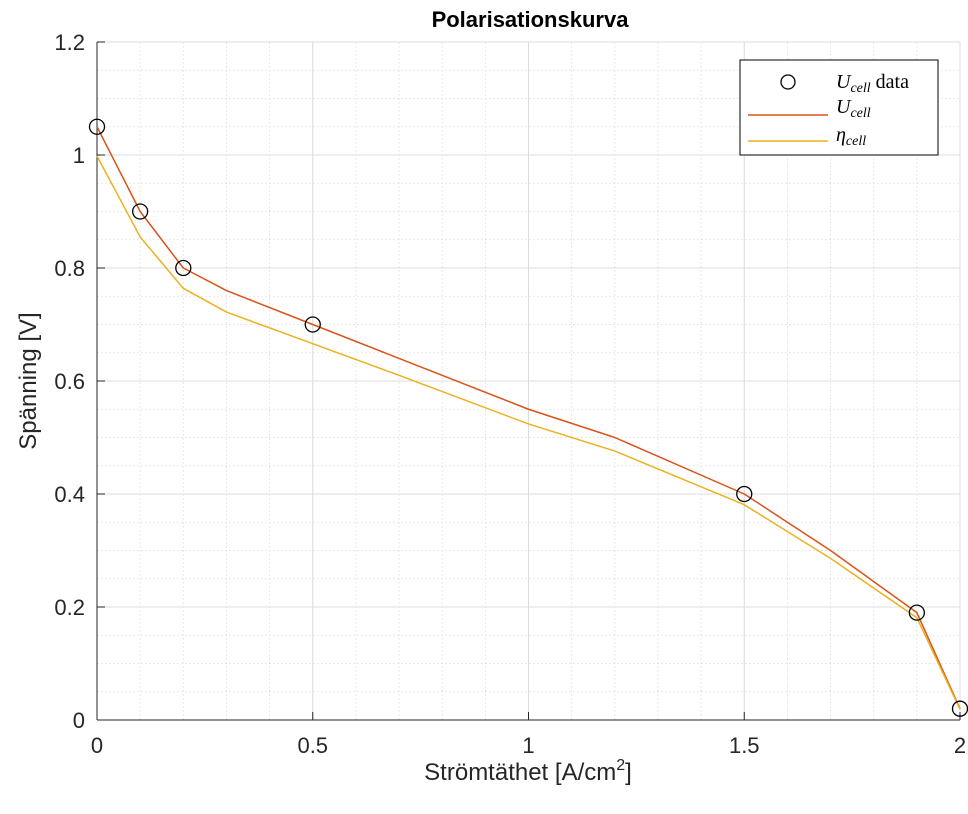 Image resolution: width=968 pixels, height=814 pixels. Describe the element at coordinates (528, 745) in the screenshot. I see `x-tick-label: 1` at that location.